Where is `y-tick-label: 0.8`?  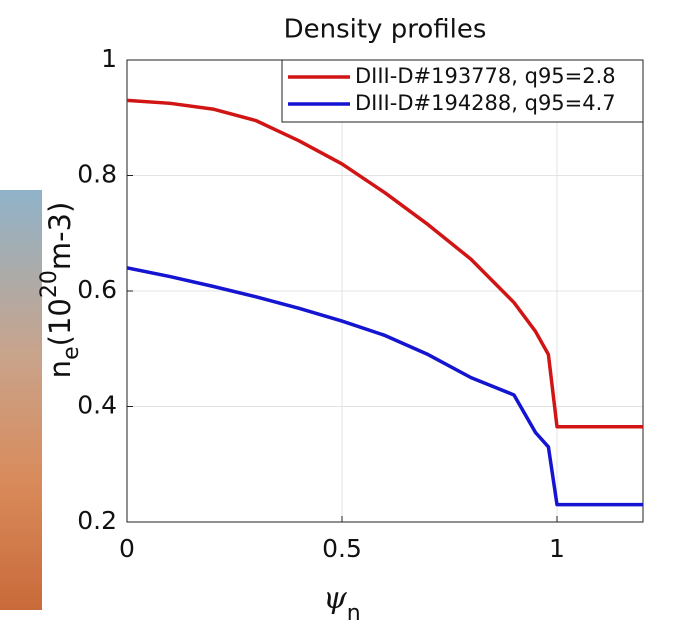
y-tick-label: 0.8 is located at coordinates (97, 174).